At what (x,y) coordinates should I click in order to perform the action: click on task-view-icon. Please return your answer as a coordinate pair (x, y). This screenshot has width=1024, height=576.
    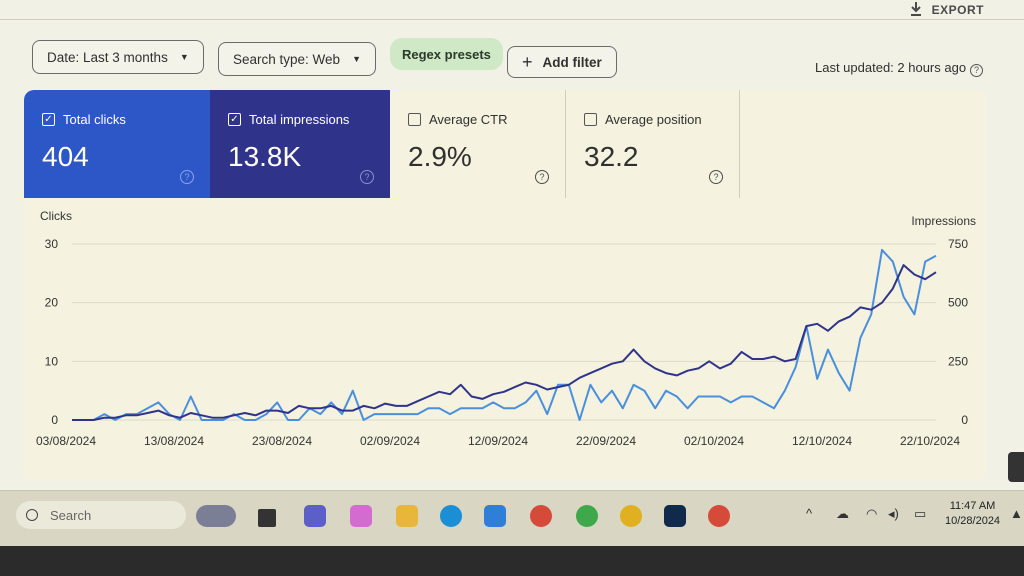
    Looking at the image, I should click on (267, 518).